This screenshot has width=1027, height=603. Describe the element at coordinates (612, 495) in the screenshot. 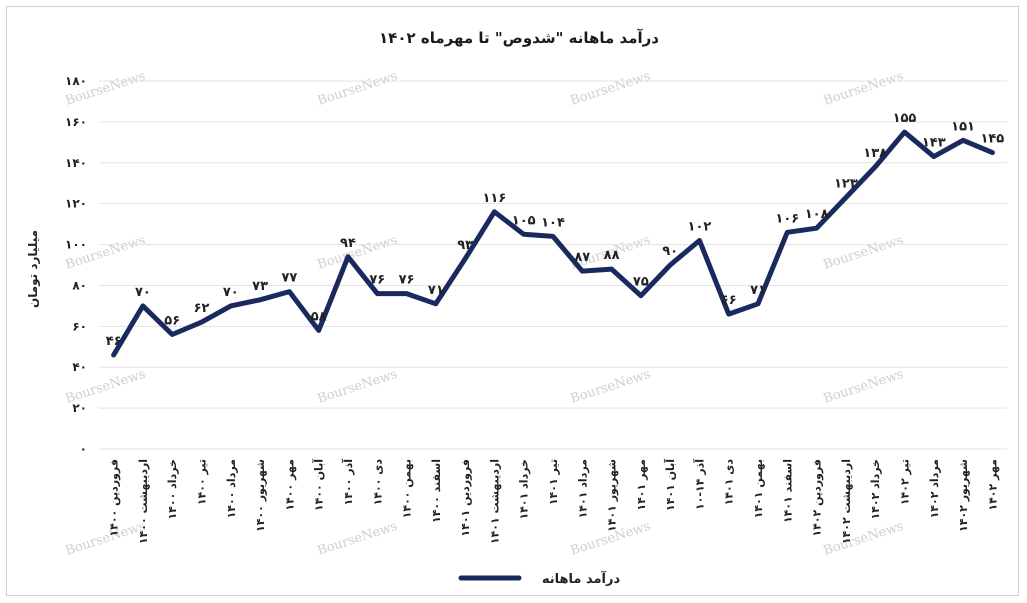

I see `x-tick-label: شهریور ۱۴۰۱` at that location.